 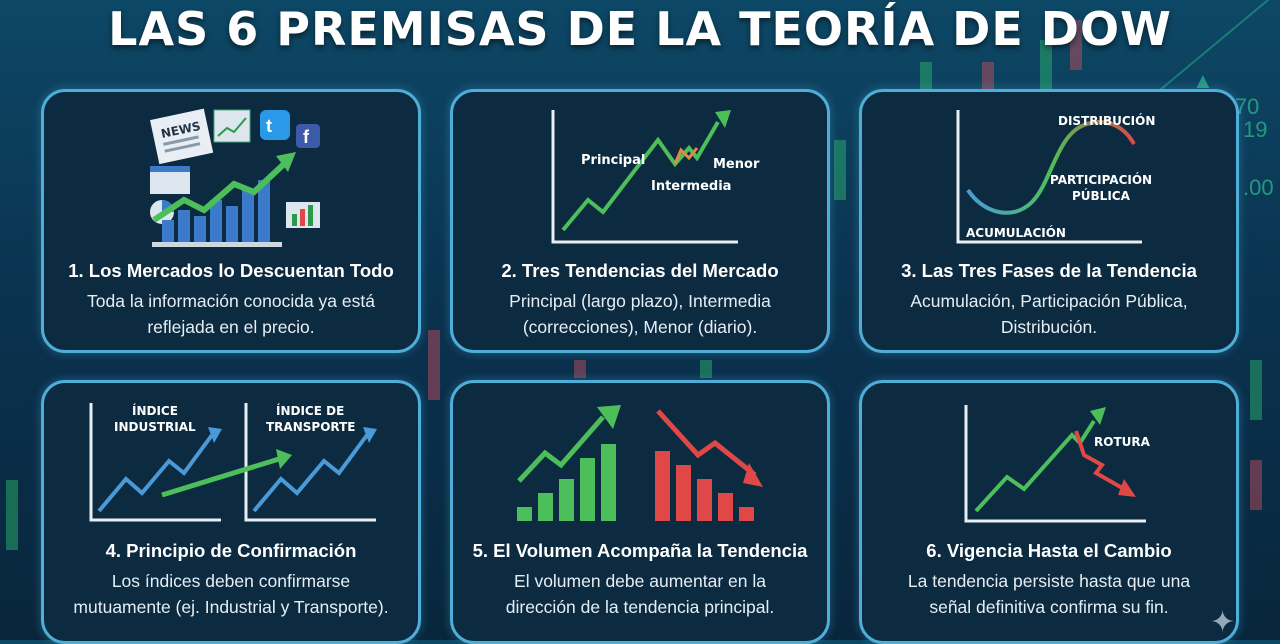 What do you see at coordinates (640, 301) in the screenshot?
I see `description-line: Principal (largo plazo), Intermedia` at bounding box center [640, 301].